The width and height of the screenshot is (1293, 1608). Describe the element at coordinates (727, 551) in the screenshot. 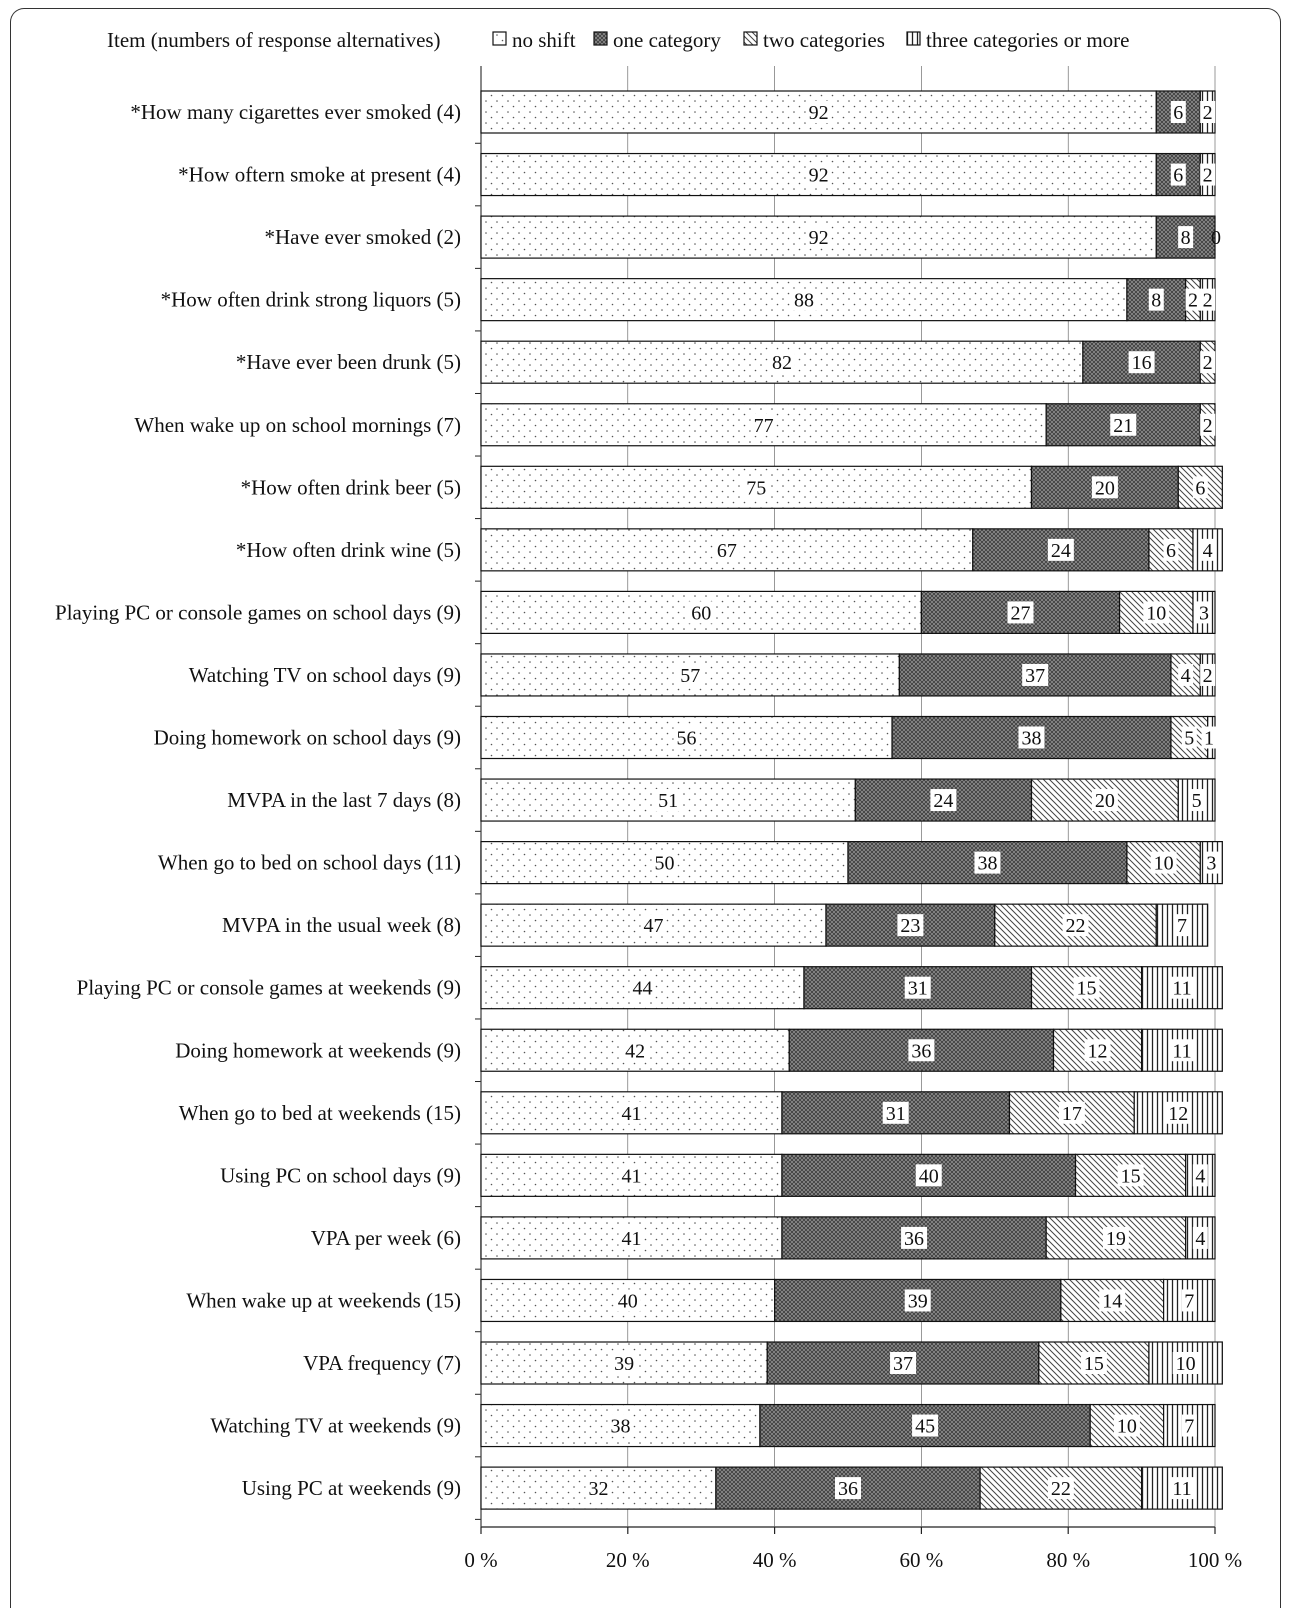

I see `data-label: 67` at that location.